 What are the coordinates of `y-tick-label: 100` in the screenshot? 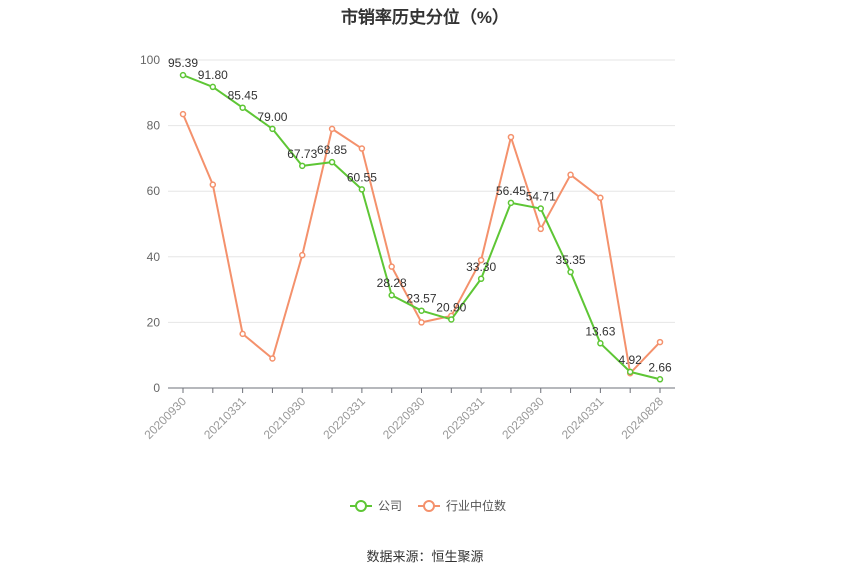 It's located at (150, 60).